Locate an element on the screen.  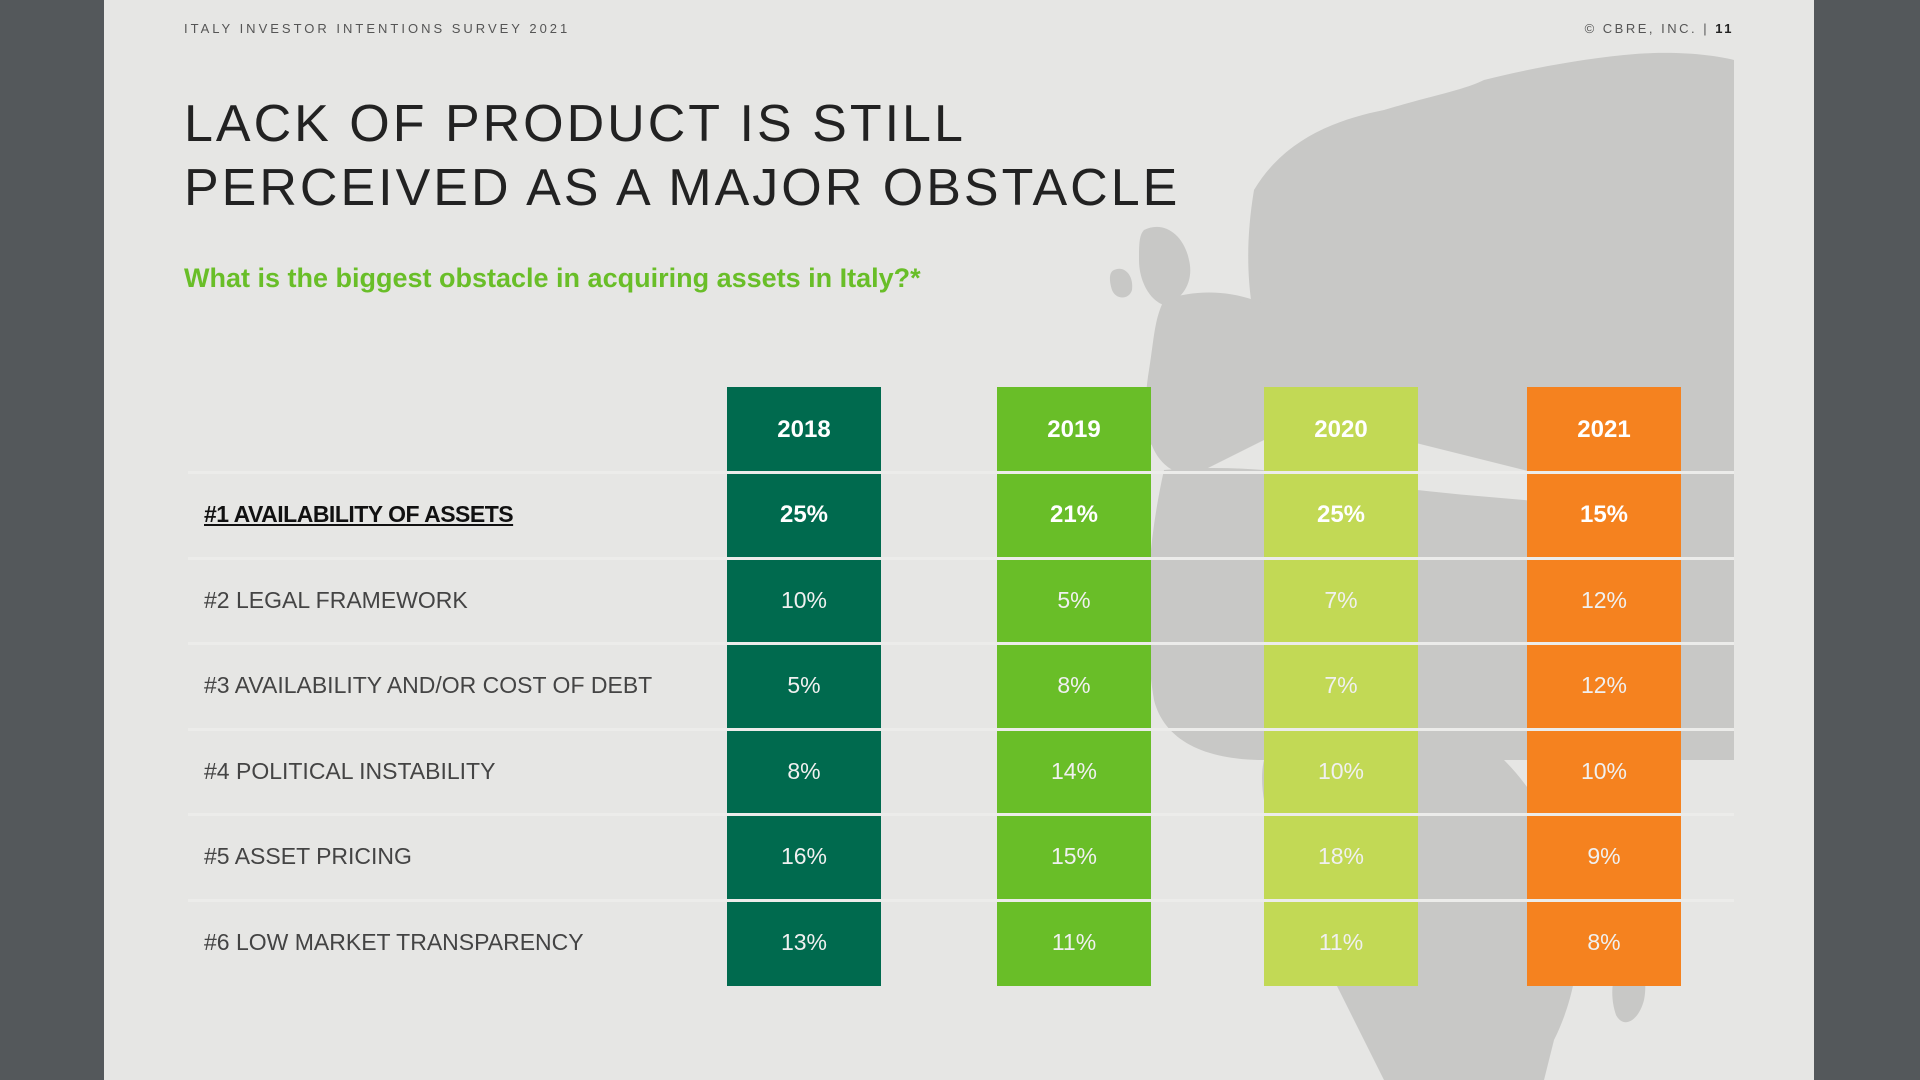
table-cell-2021: 8% is located at coordinates (1604, 941).